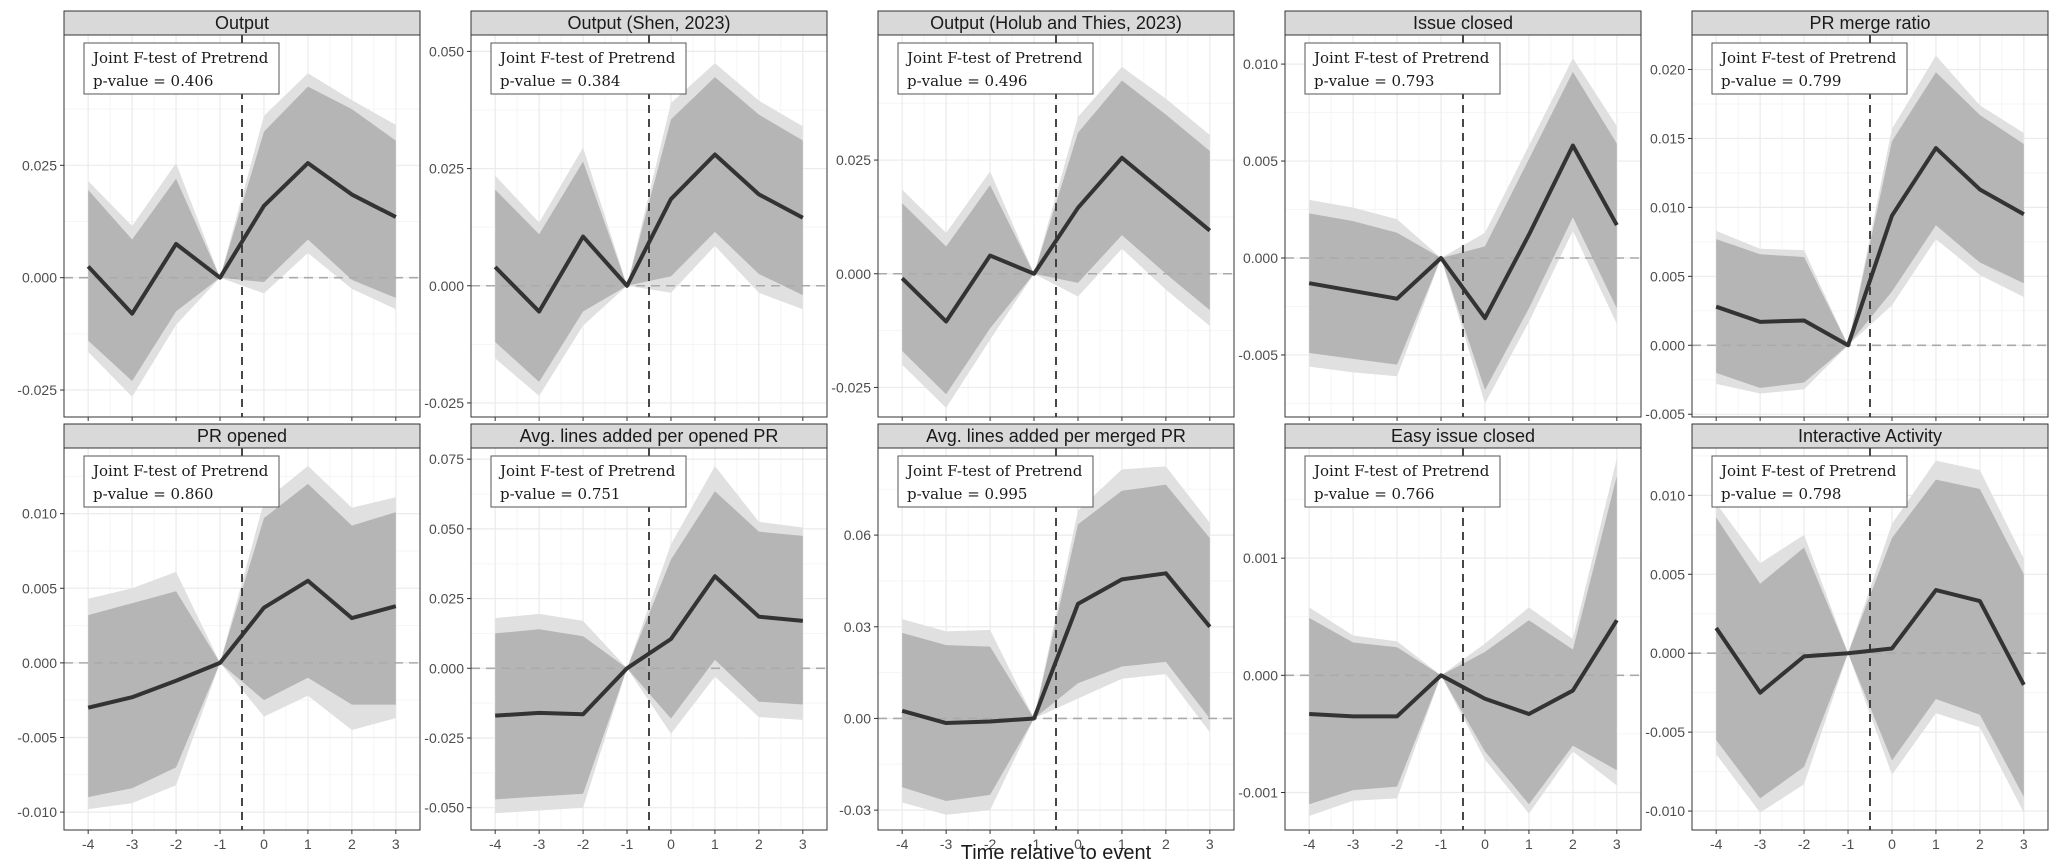 Image resolution: width=2064 pixels, height=867 pixels. What do you see at coordinates (1258, 793) in the screenshot?
I see `y-tick-label: -0.001` at bounding box center [1258, 793].